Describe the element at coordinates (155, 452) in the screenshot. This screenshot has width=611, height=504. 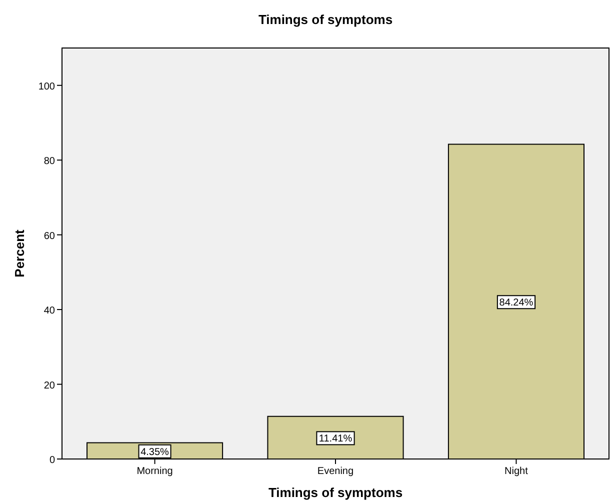
I see `data-label: 4.35%` at that location.